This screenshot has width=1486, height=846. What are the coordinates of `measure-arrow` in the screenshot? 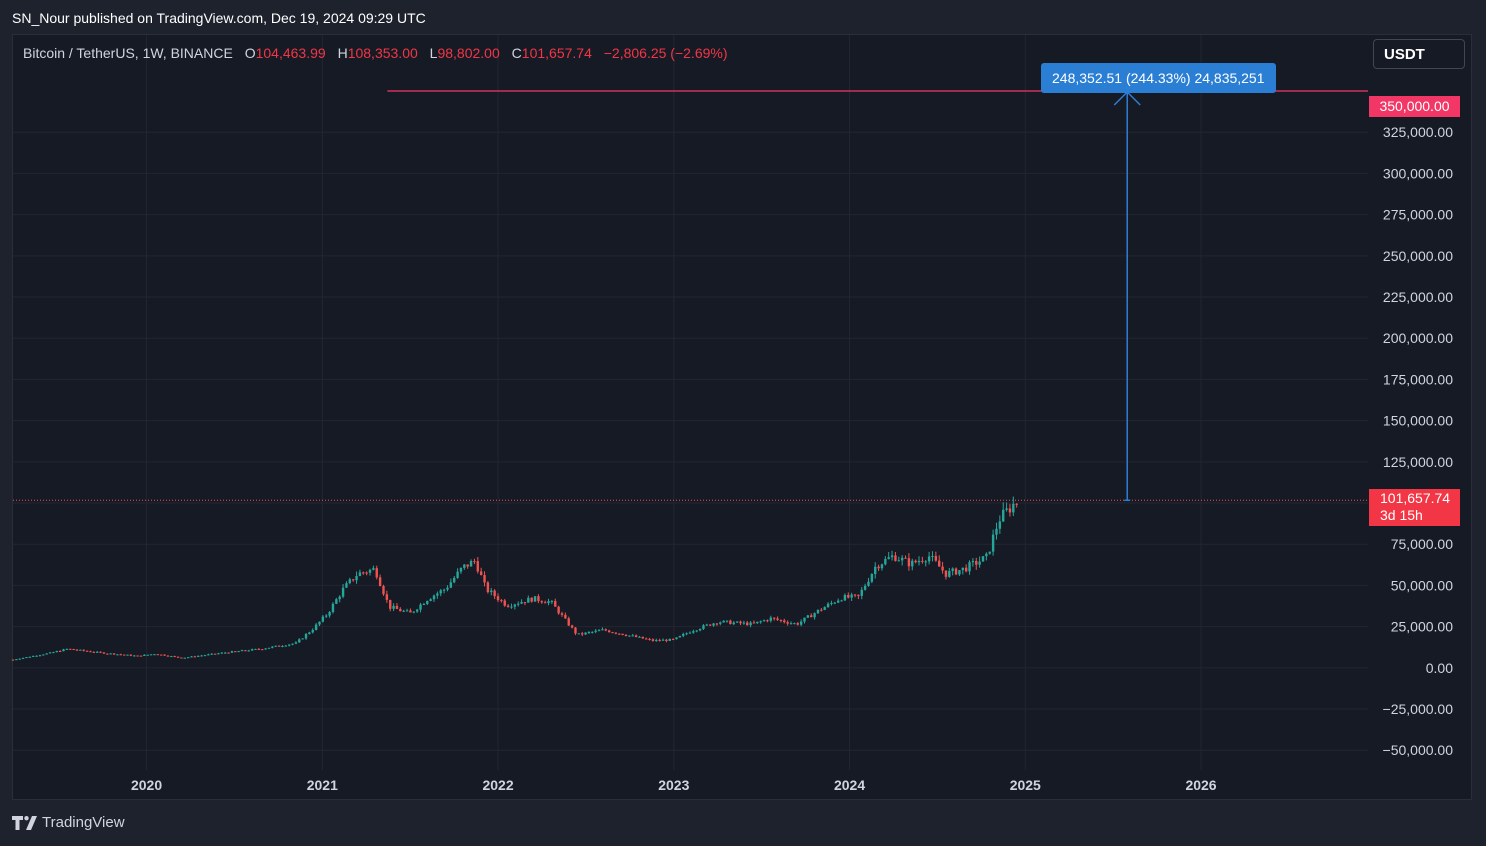 It's located at (1127, 296).